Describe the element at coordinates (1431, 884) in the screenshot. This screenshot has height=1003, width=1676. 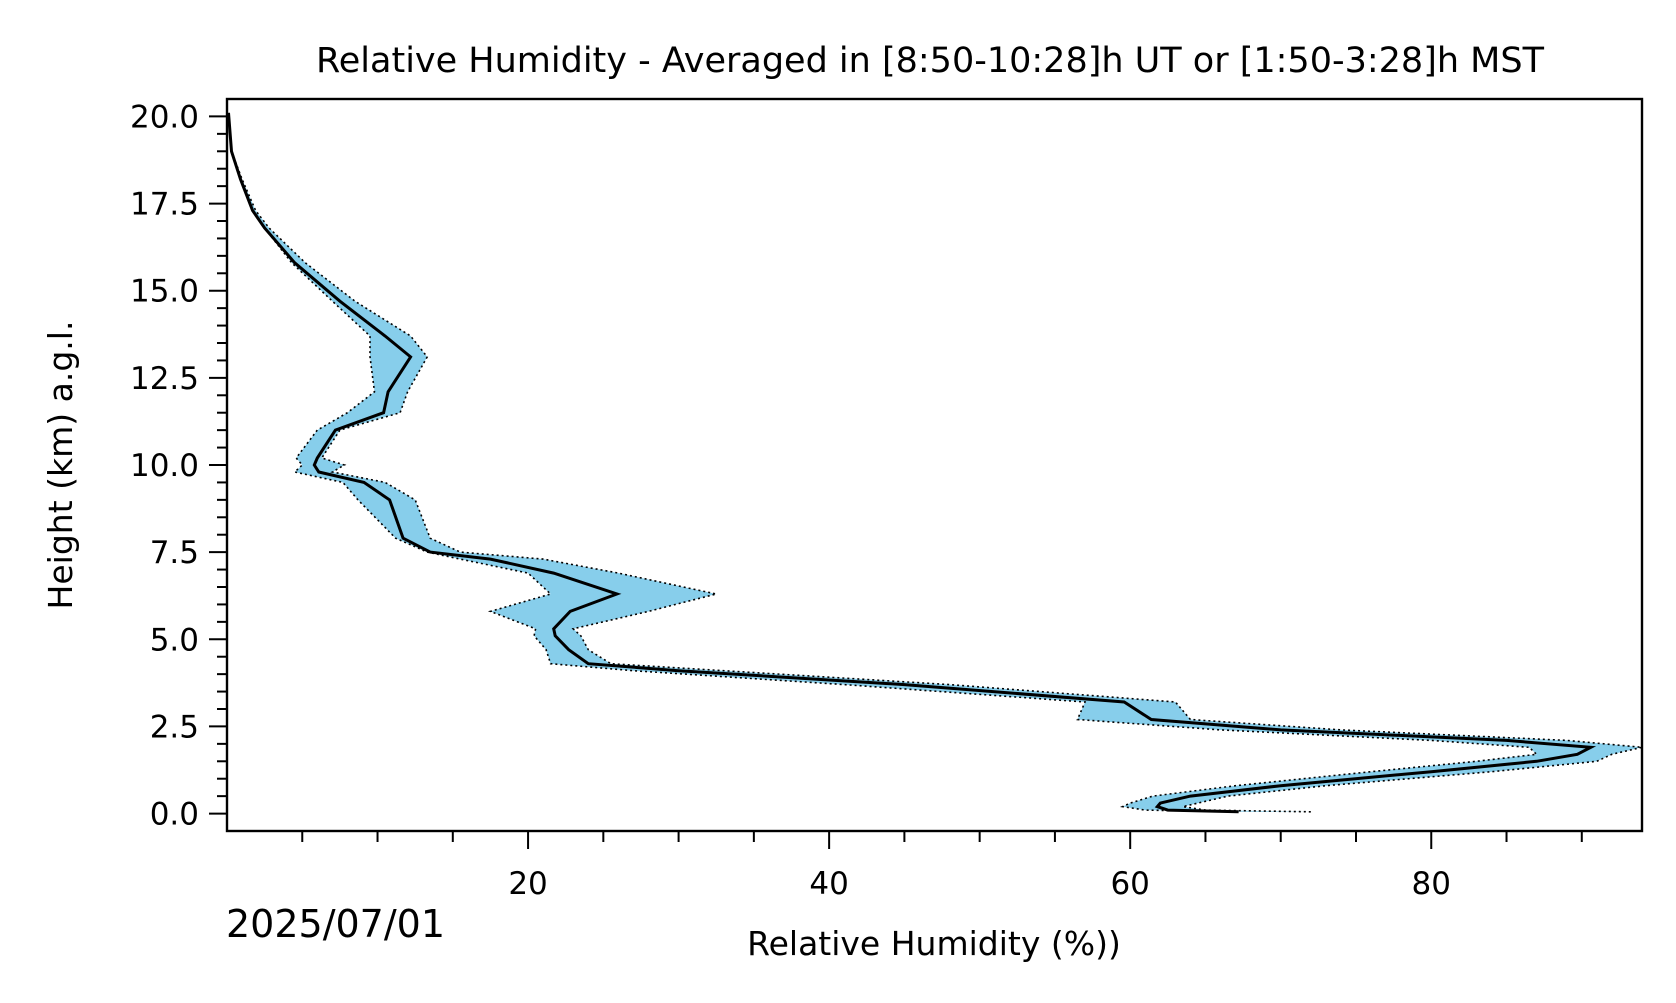
I see `x-tick-label: 80` at that location.